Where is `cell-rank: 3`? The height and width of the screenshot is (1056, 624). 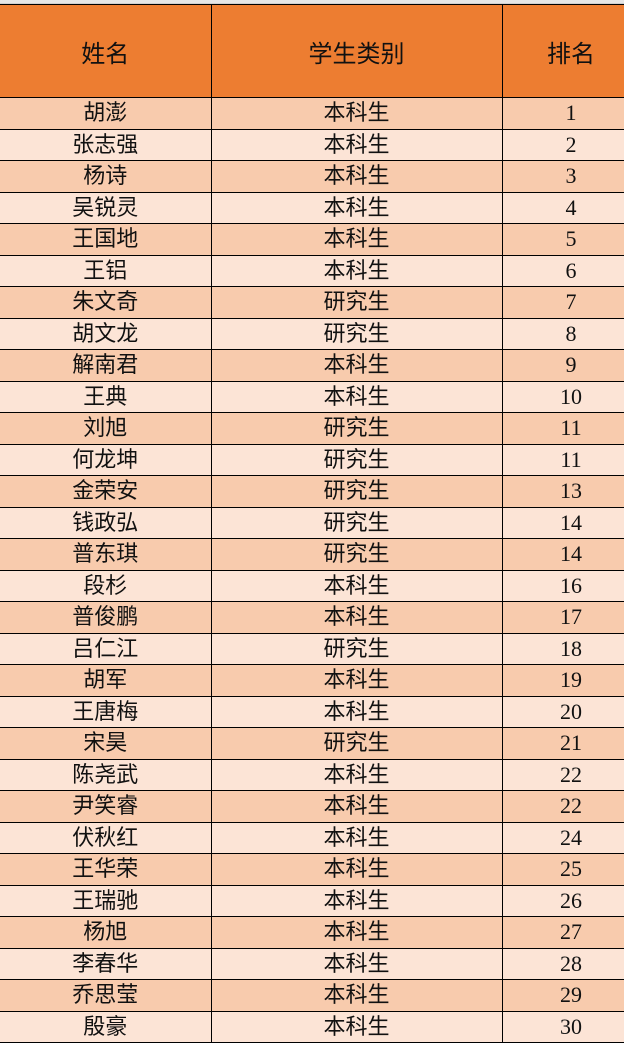
cell-rank: 3 is located at coordinates (562, 176).